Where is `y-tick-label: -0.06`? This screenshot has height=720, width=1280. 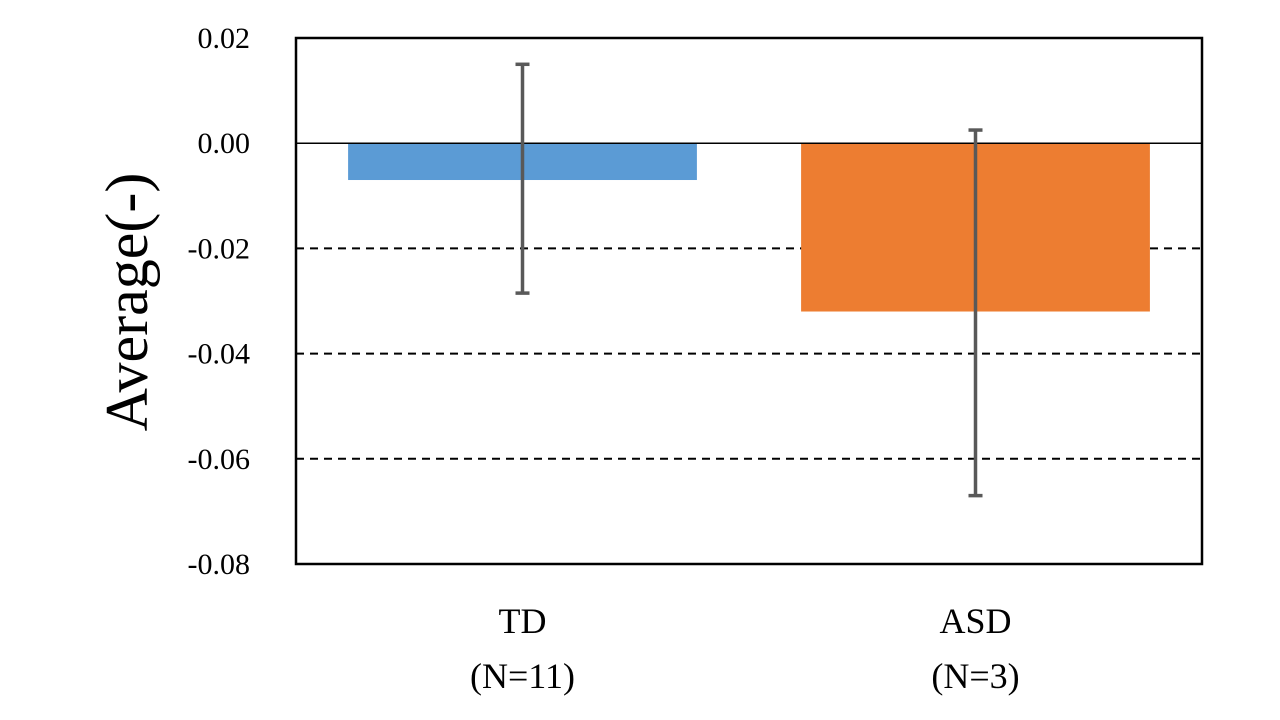 y-tick-label: -0.06 is located at coordinates (219, 459).